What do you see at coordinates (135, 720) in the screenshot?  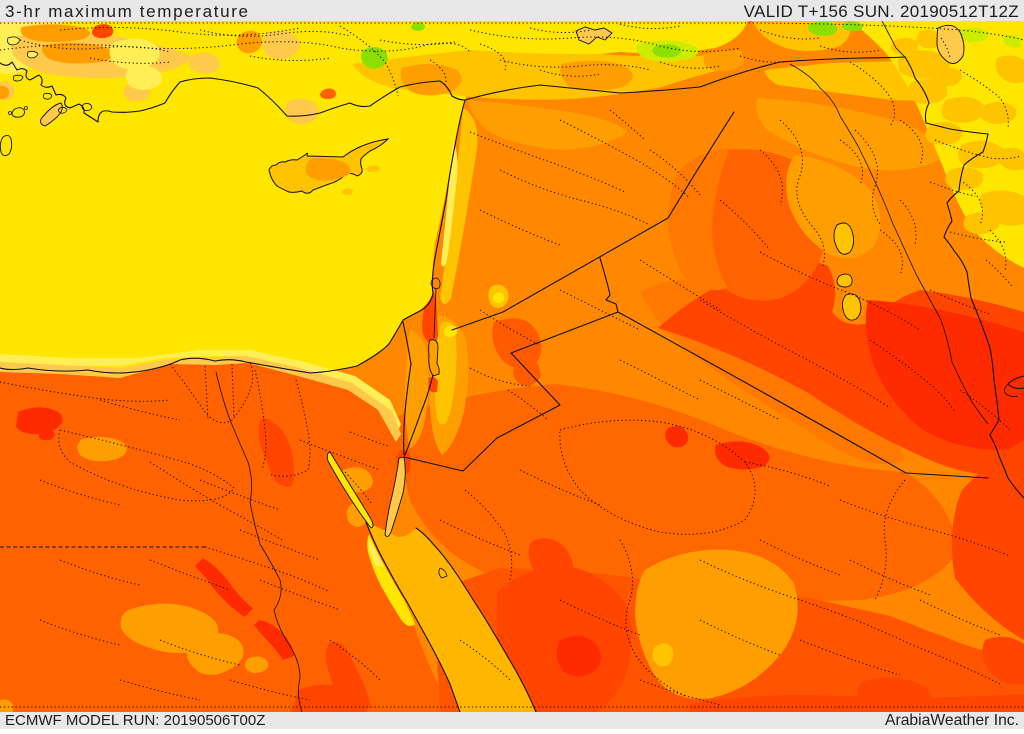 I see `svg-text: ECMWF MODEL RUN: 20190506T00Z` at bounding box center [135, 720].